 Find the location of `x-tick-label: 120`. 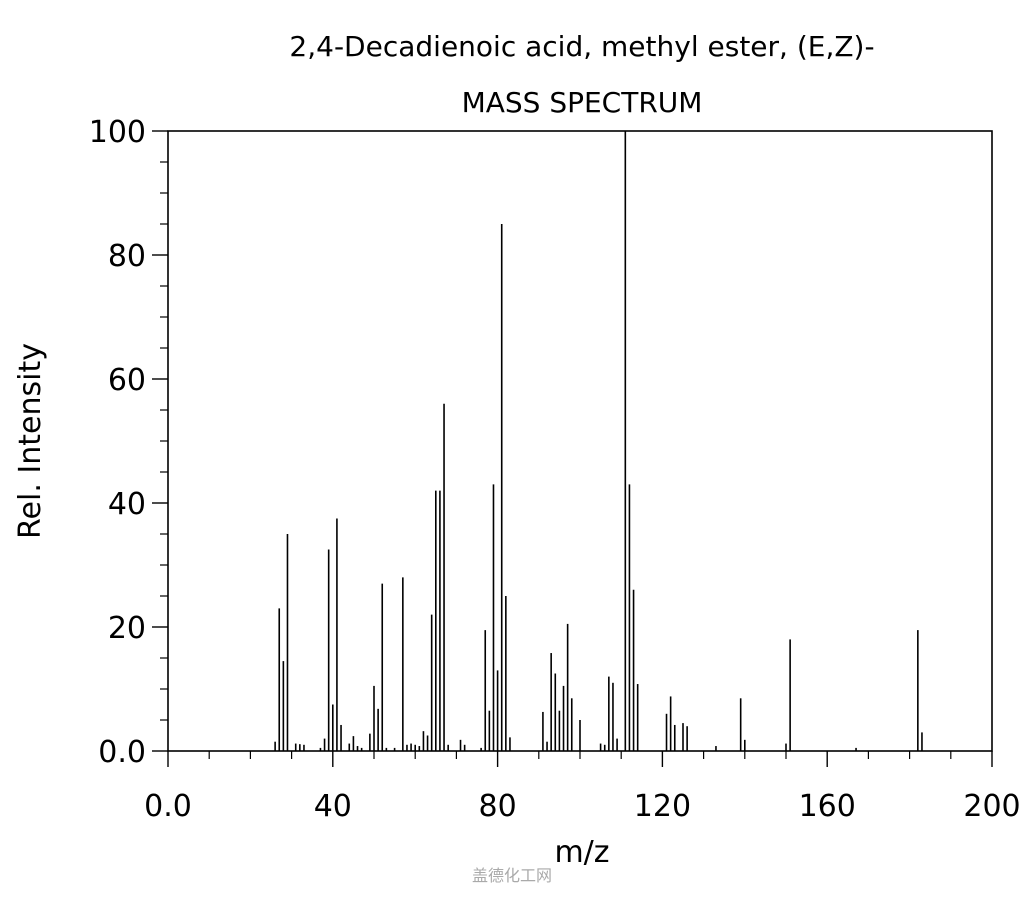

x-tick-label: 120 is located at coordinates (662, 806).